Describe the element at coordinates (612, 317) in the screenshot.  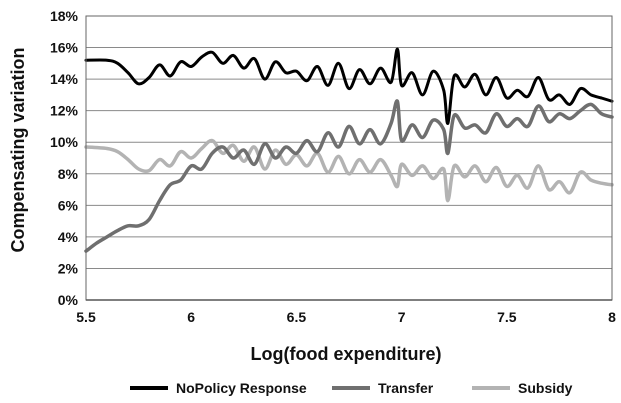
I see `x-tick-label: 8` at that location.